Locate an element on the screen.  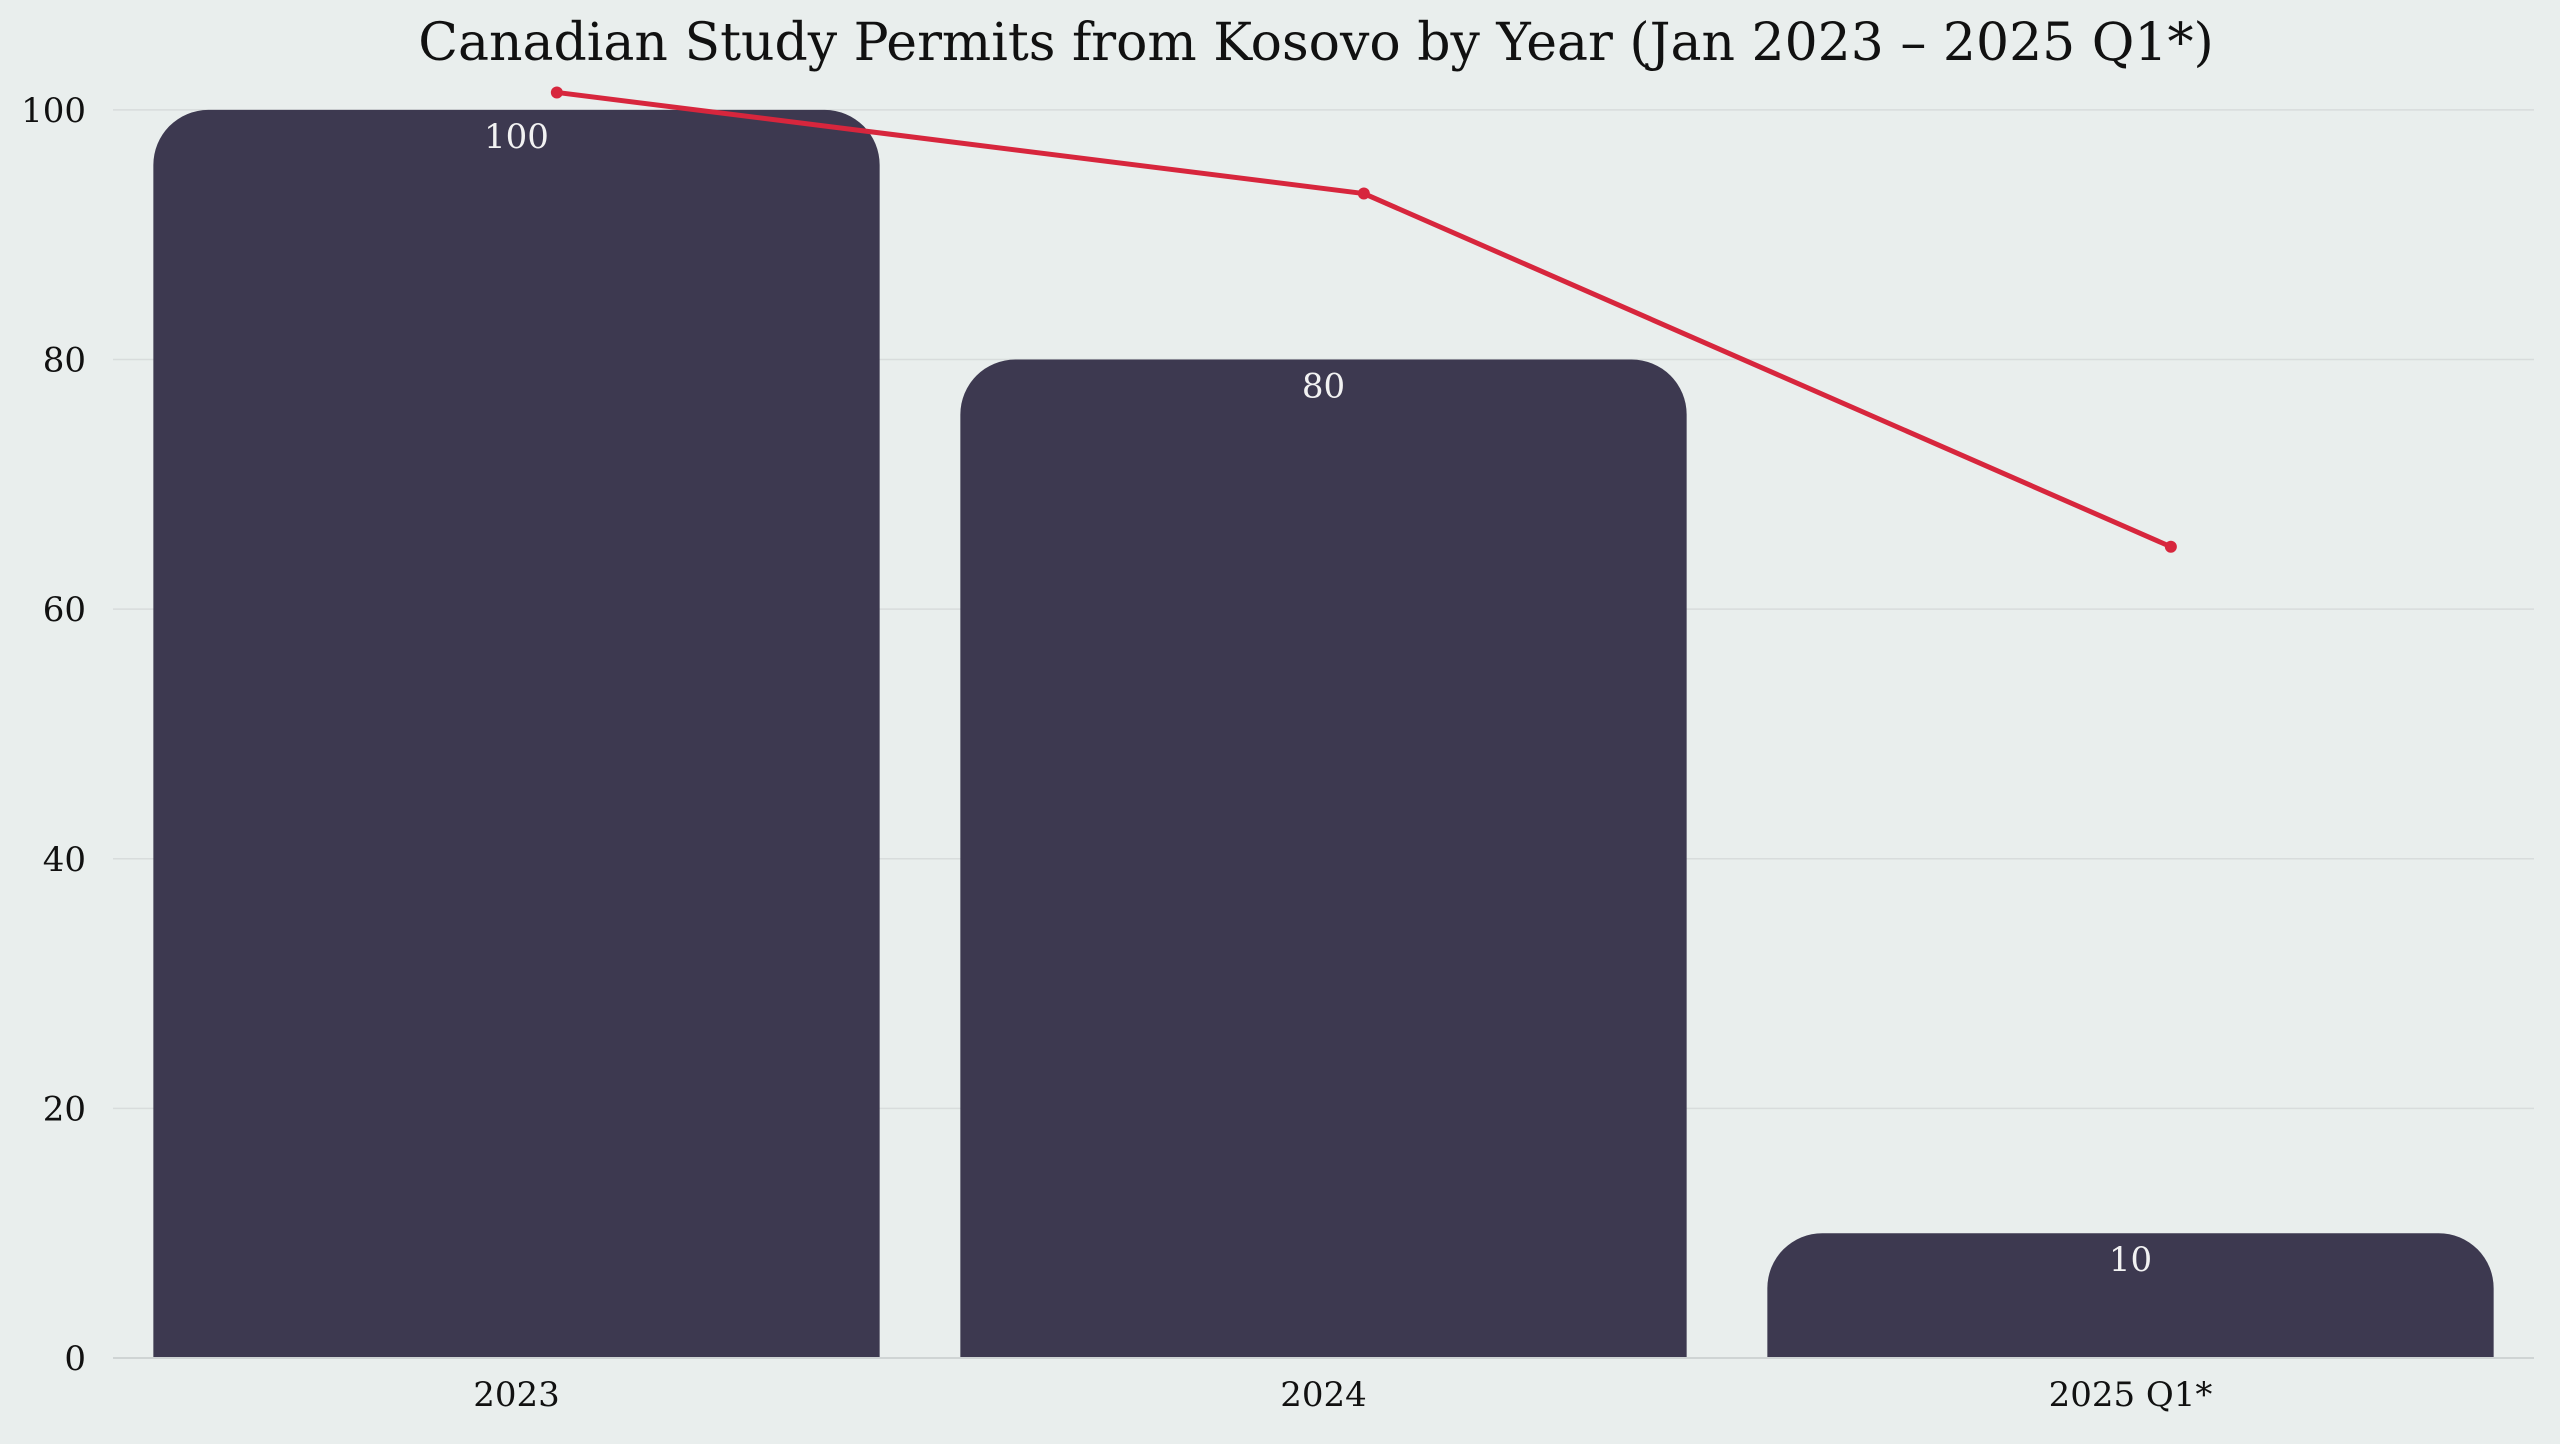
y-tick-label: 40 is located at coordinates (64, 860).